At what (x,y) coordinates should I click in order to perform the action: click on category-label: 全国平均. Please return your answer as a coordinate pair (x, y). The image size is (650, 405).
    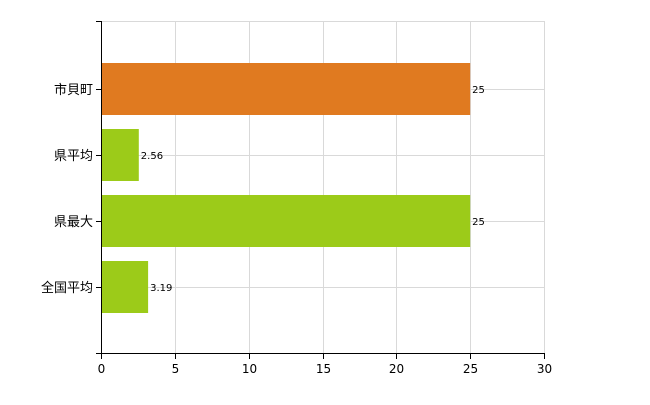
    Looking at the image, I should click on (67, 288).